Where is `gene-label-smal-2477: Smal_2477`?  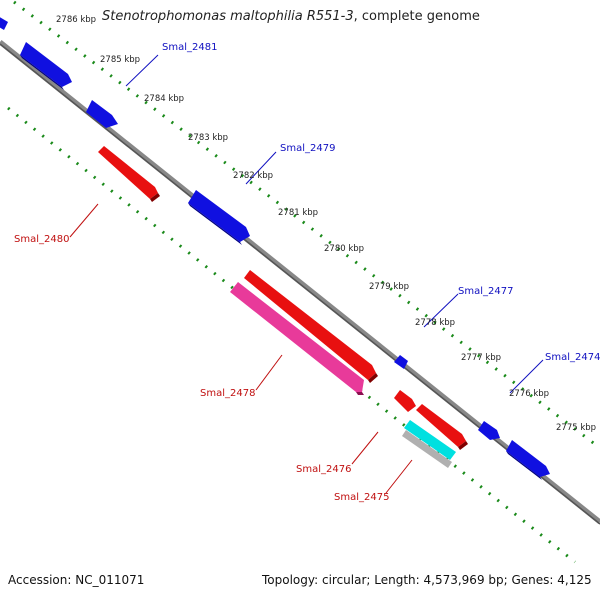 gene-label-smal-2477: Smal_2477 is located at coordinates (485, 291).